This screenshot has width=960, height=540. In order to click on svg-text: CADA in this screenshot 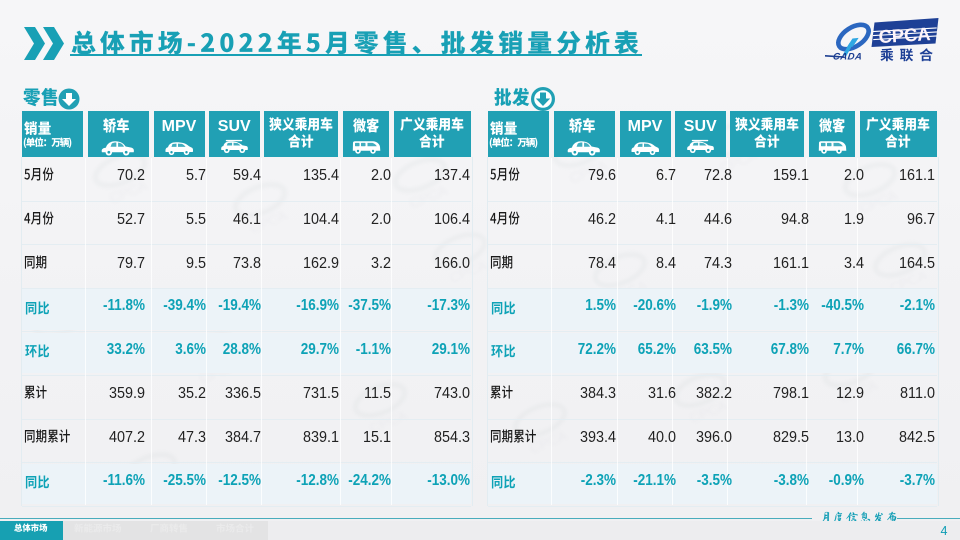, I will do `click(847, 57)`.